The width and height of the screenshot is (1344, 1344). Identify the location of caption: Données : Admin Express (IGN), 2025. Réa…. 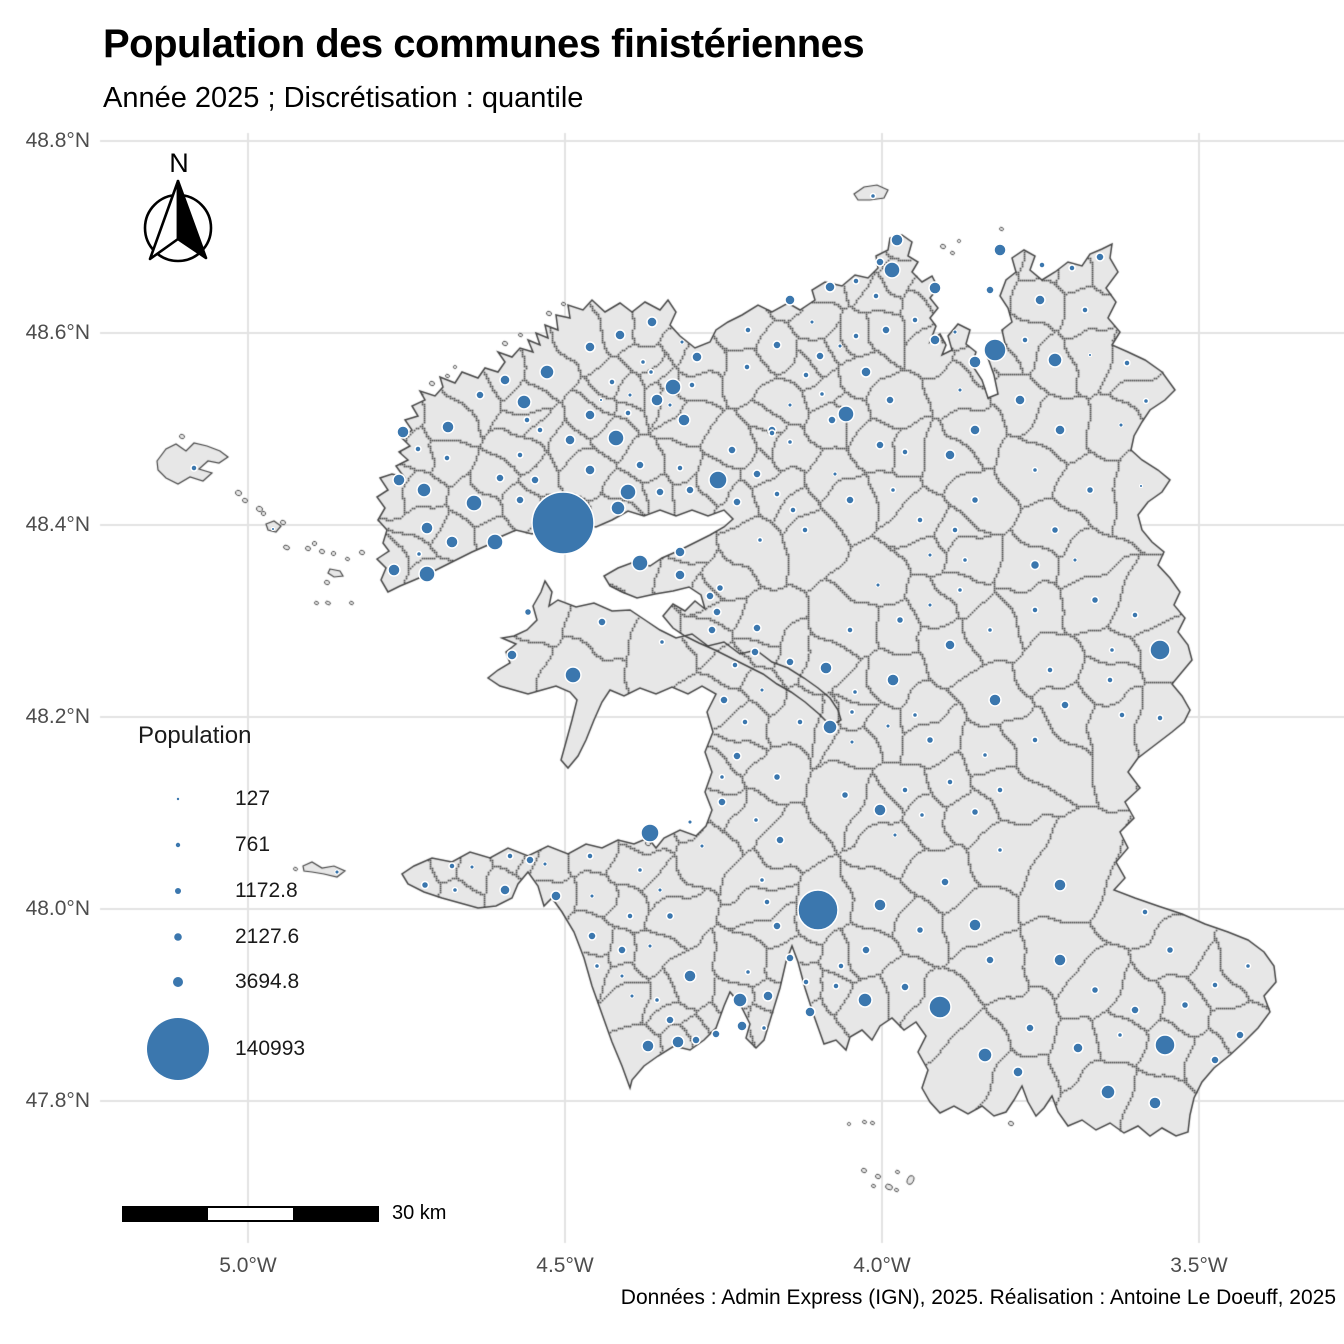
(978, 1297).